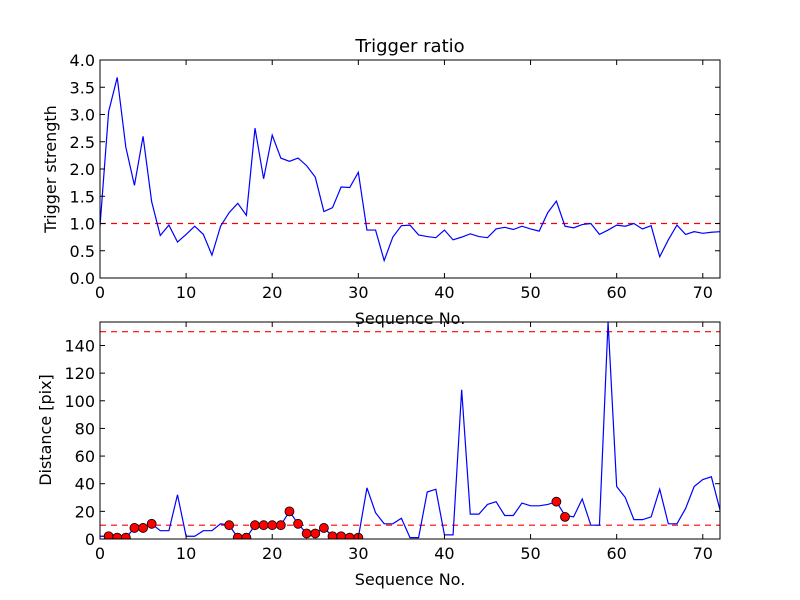 The width and height of the screenshot is (800, 600). I want to click on top-chart-title: Trigger ratio, so click(409, 46).